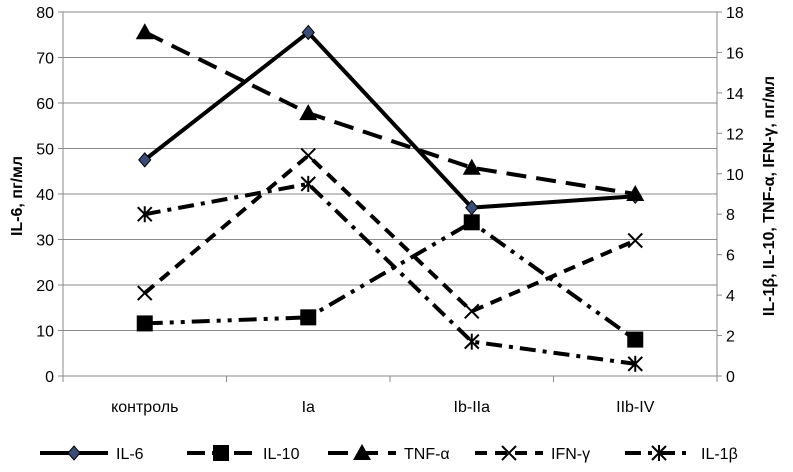 Image resolution: width=793 pixels, height=472 pixels. I want to click on legend-item: IL-6, so click(92, 454).